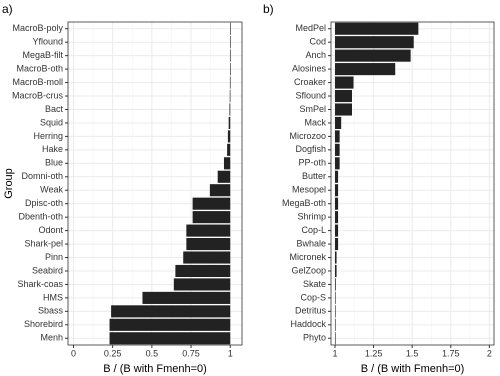  What do you see at coordinates (48, 136) in the screenshot?
I see `y-tick-label: Herring` at bounding box center [48, 136].